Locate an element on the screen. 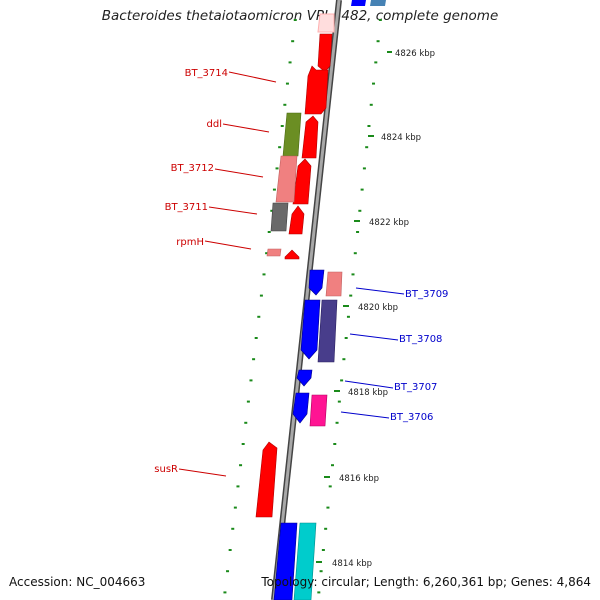 The image size is (600, 600). scale-label-4826: 4826 kbp is located at coordinates (415, 54).